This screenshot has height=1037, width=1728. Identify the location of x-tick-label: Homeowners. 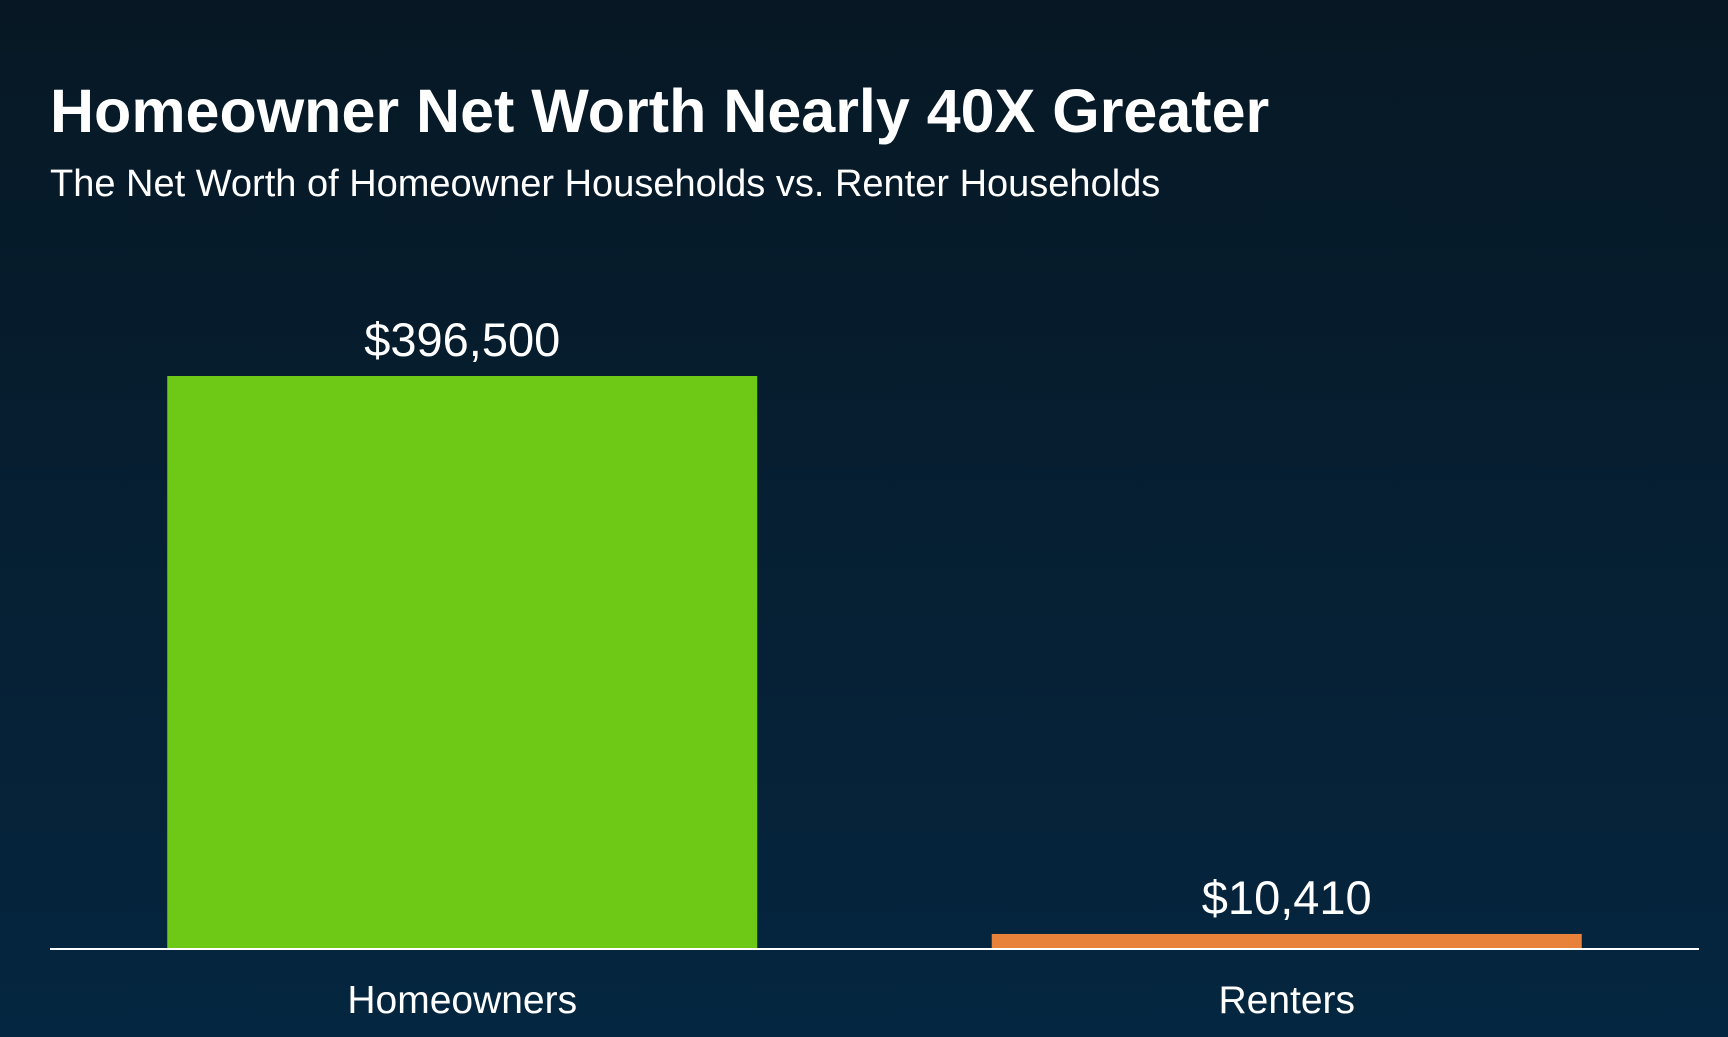
(462, 1000).